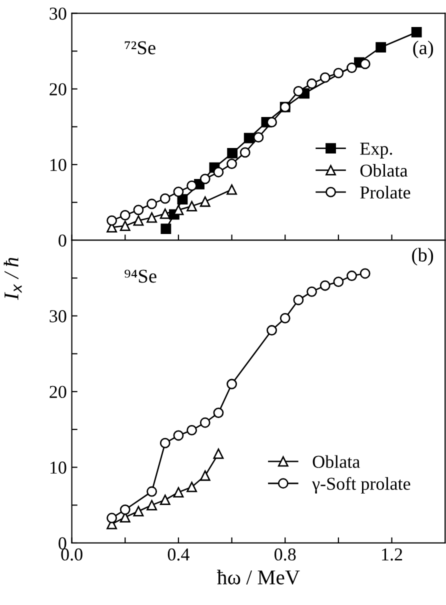 This screenshot has height=605, width=446. I want to click on x-axis-title: ħω / MeV, so click(258, 577).